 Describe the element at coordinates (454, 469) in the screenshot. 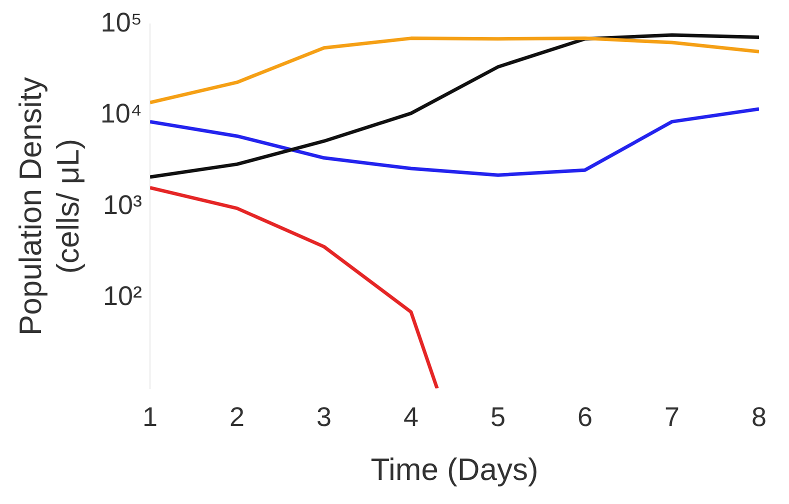

I see `x-axis-title: Time (Days)` at that location.